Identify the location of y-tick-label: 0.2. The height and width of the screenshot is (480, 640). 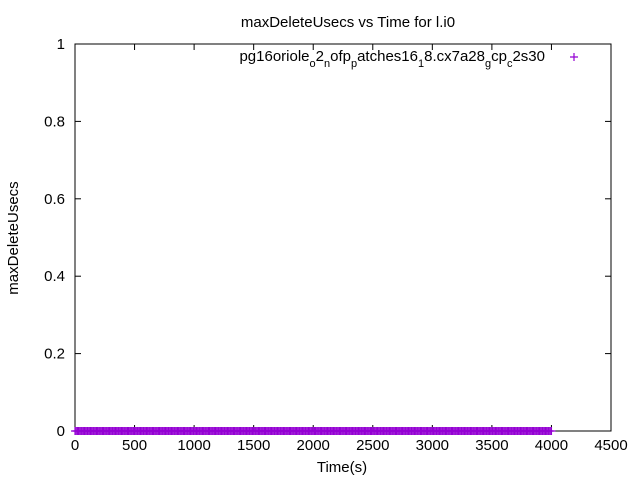
(54, 354).